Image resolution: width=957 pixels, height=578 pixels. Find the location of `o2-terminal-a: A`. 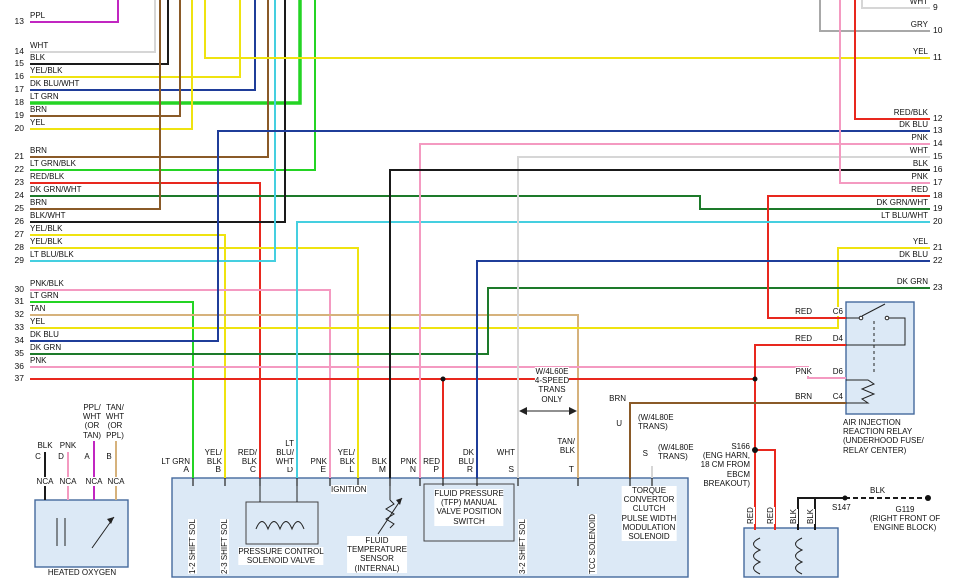

o2-terminal-a: A is located at coordinates (87, 457).